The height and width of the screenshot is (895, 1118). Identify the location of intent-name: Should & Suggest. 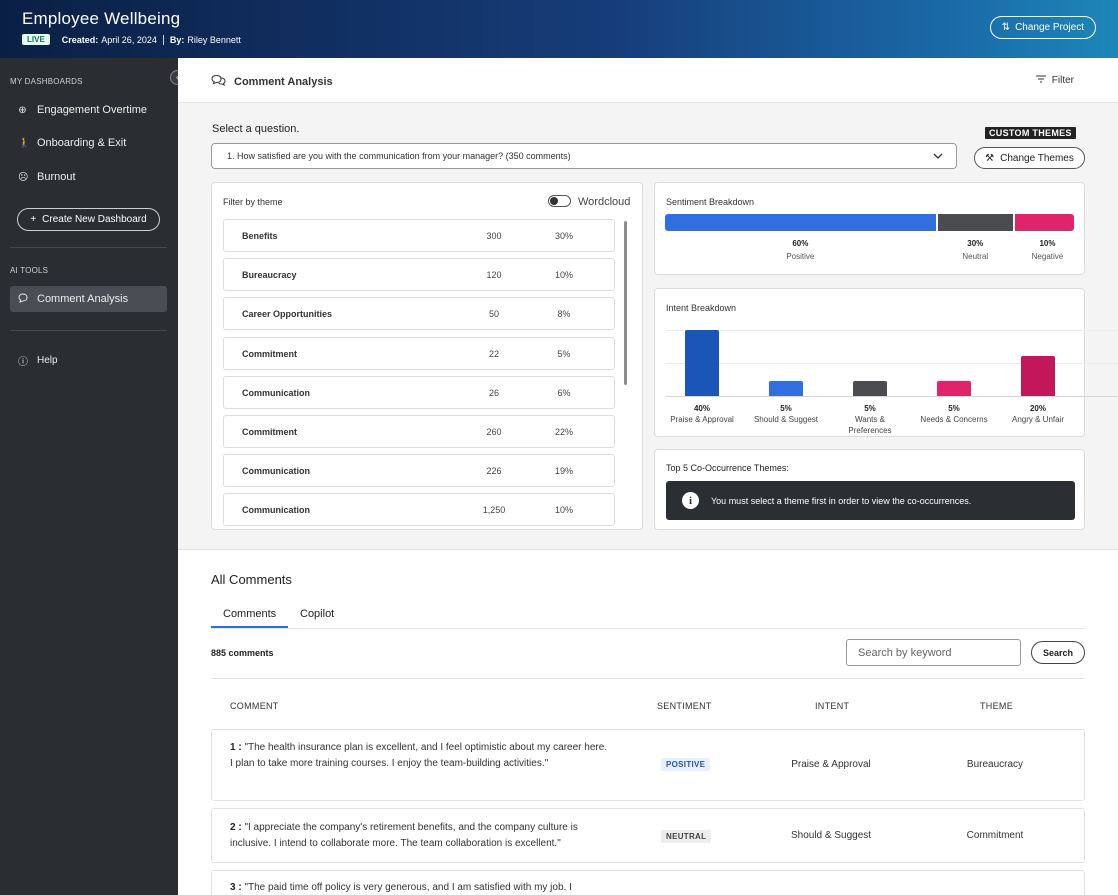
(786, 419).